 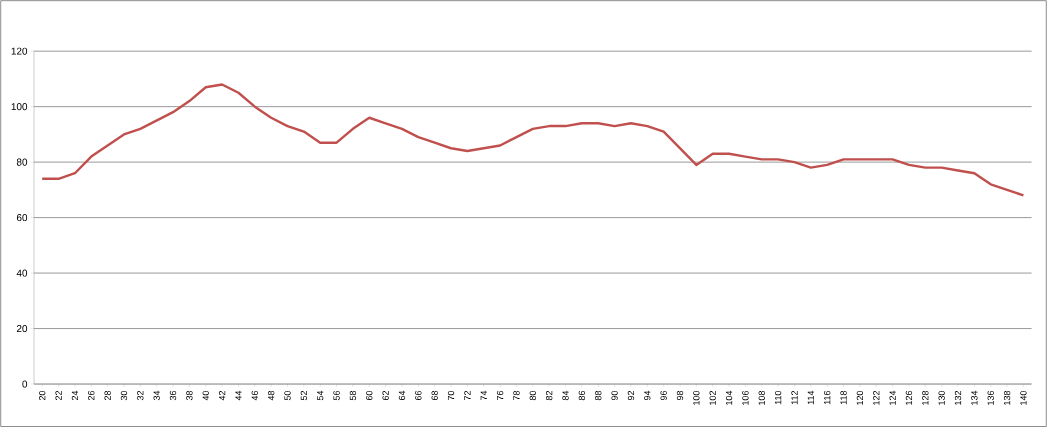 What do you see at coordinates (19, 51) in the screenshot?
I see `y-tick-label: 120` at bounding box center [19, 51].